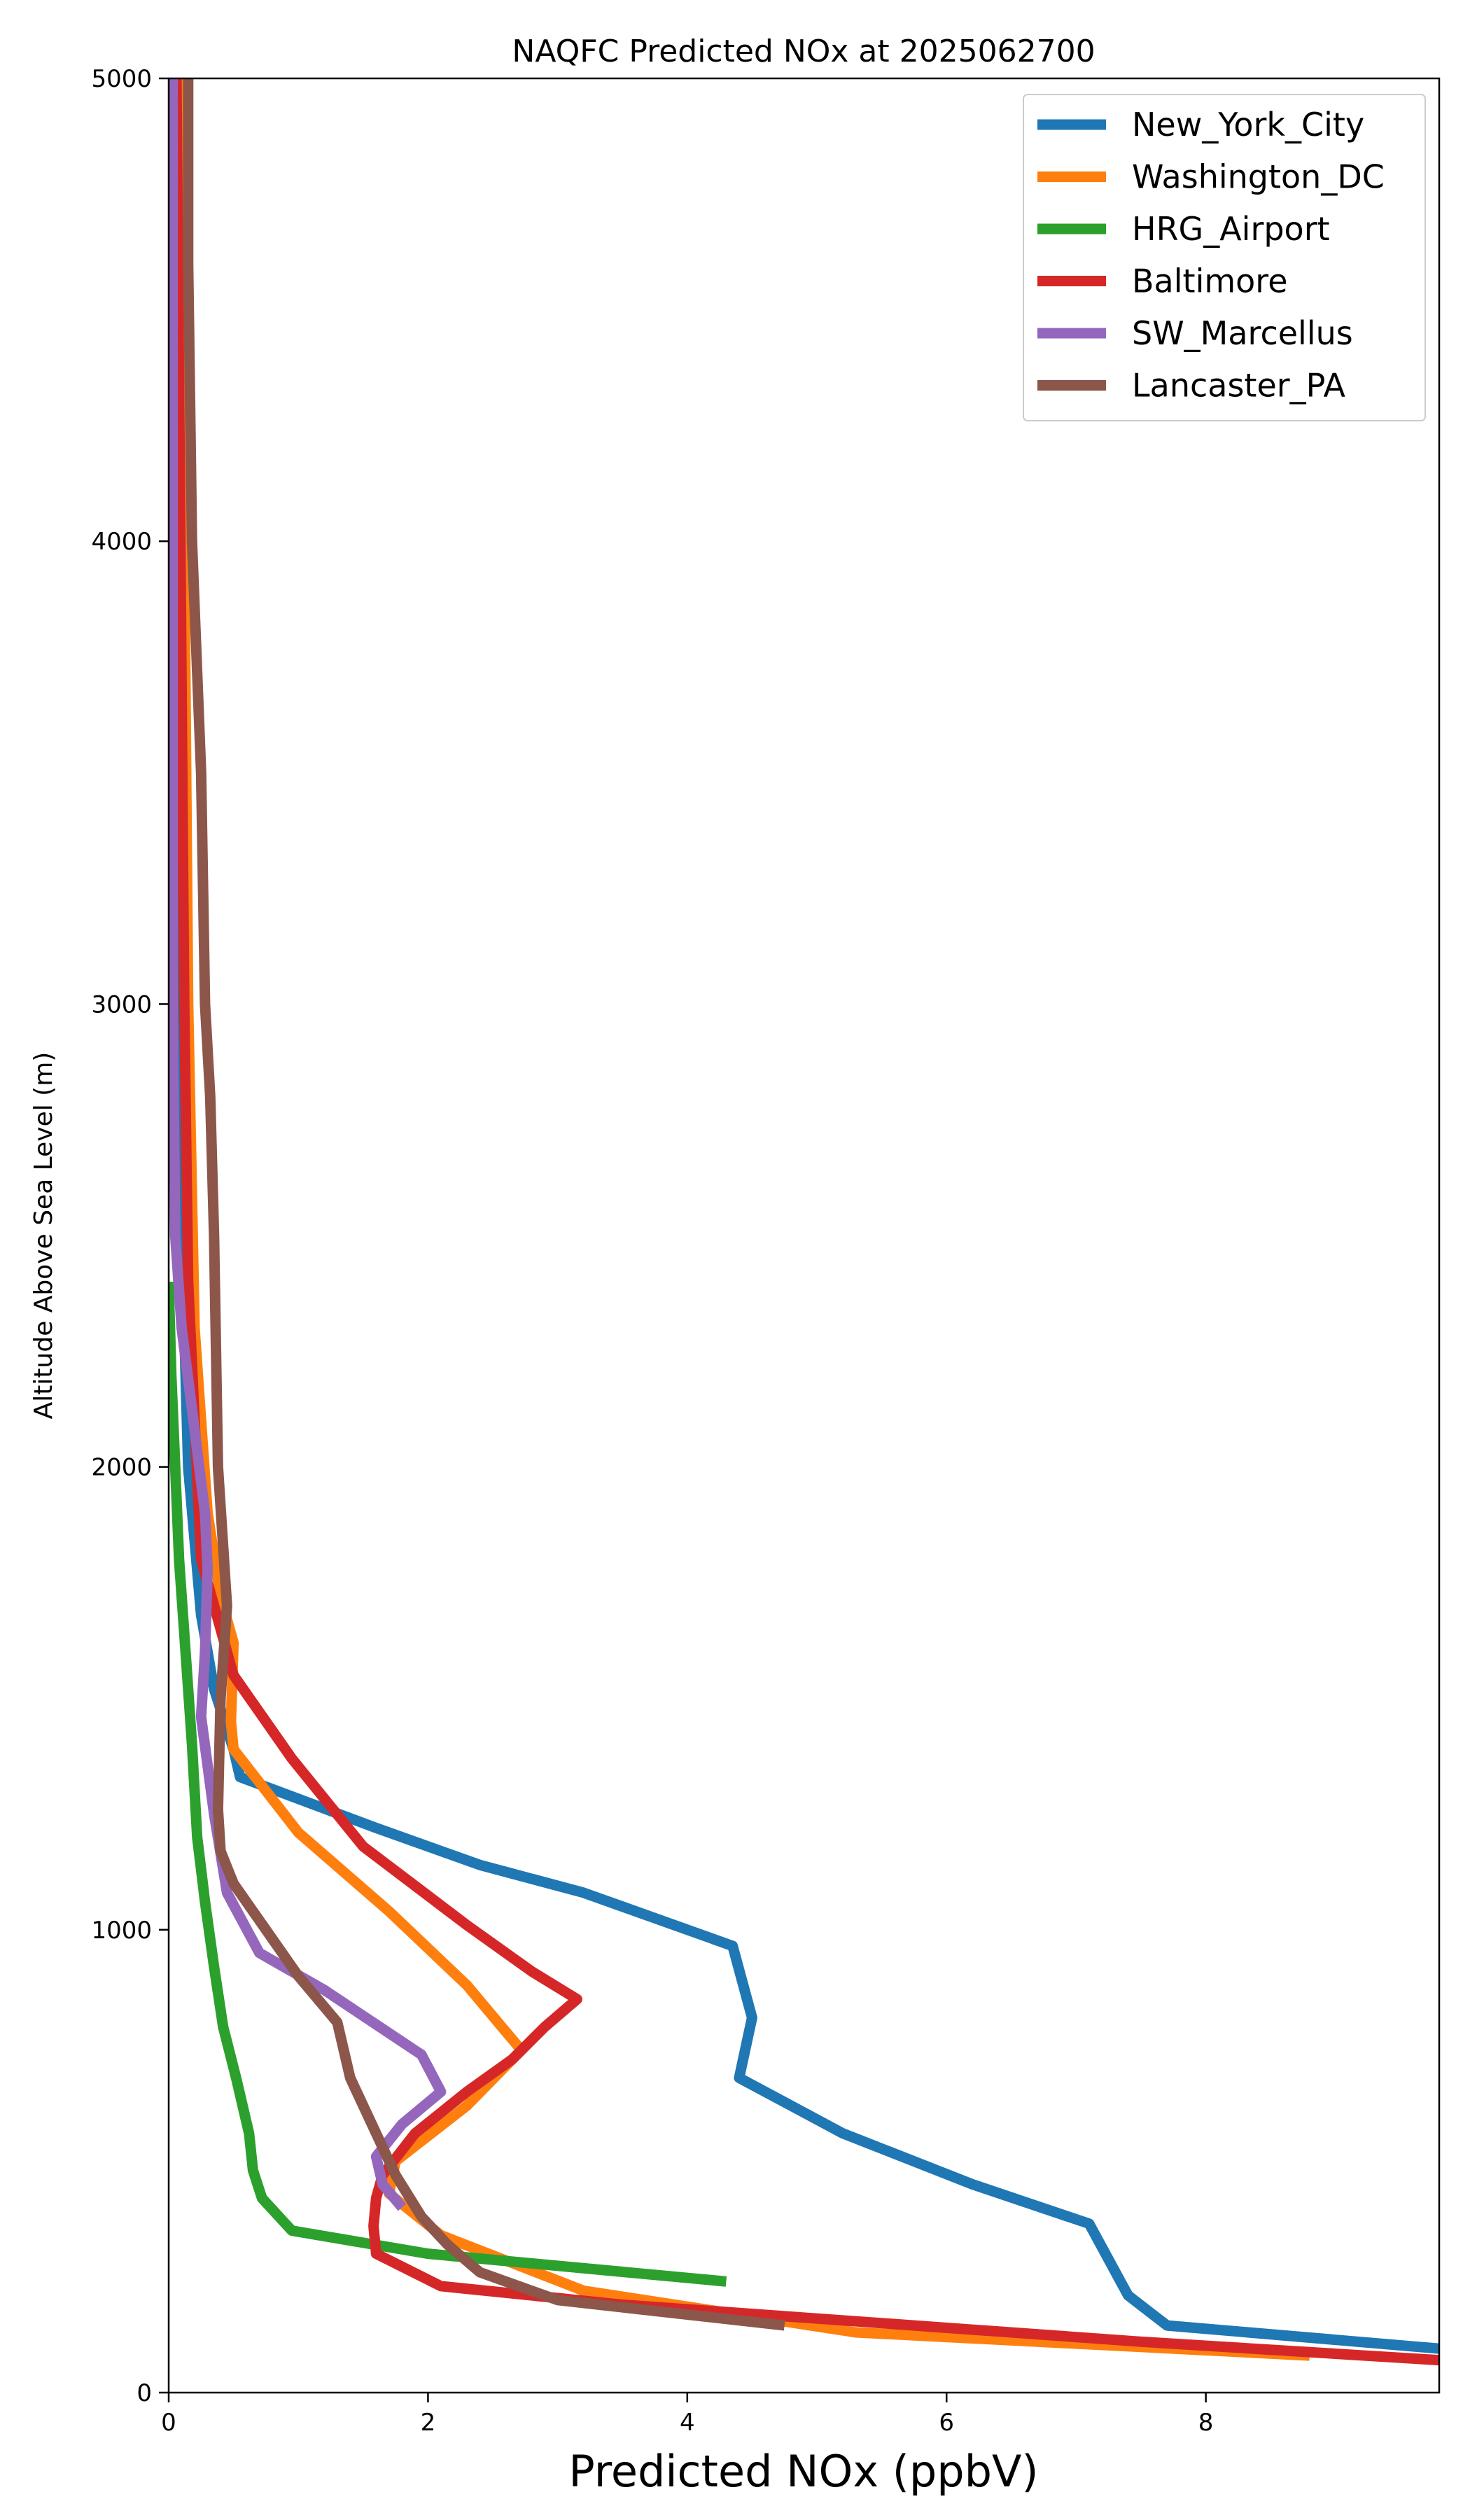 The height and width of the screenshot is (2520, 1470). I want to click on x-tick-label: 8, so click(1206, 2423).